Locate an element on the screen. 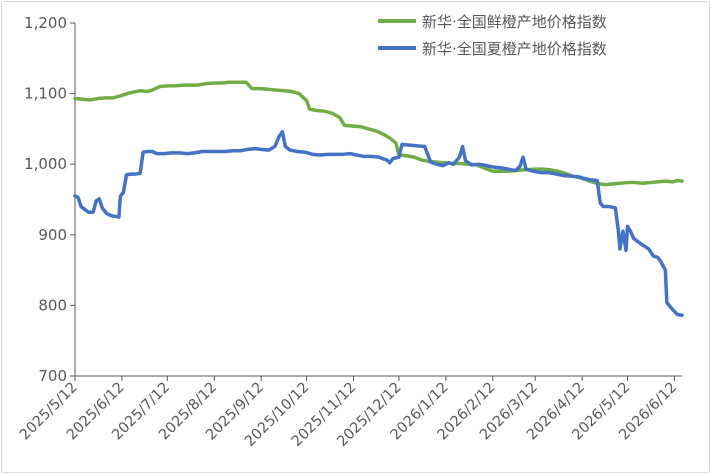 The image size is (711, 474). y-tick-label: 1,000 is located at coordinates (45, 164).